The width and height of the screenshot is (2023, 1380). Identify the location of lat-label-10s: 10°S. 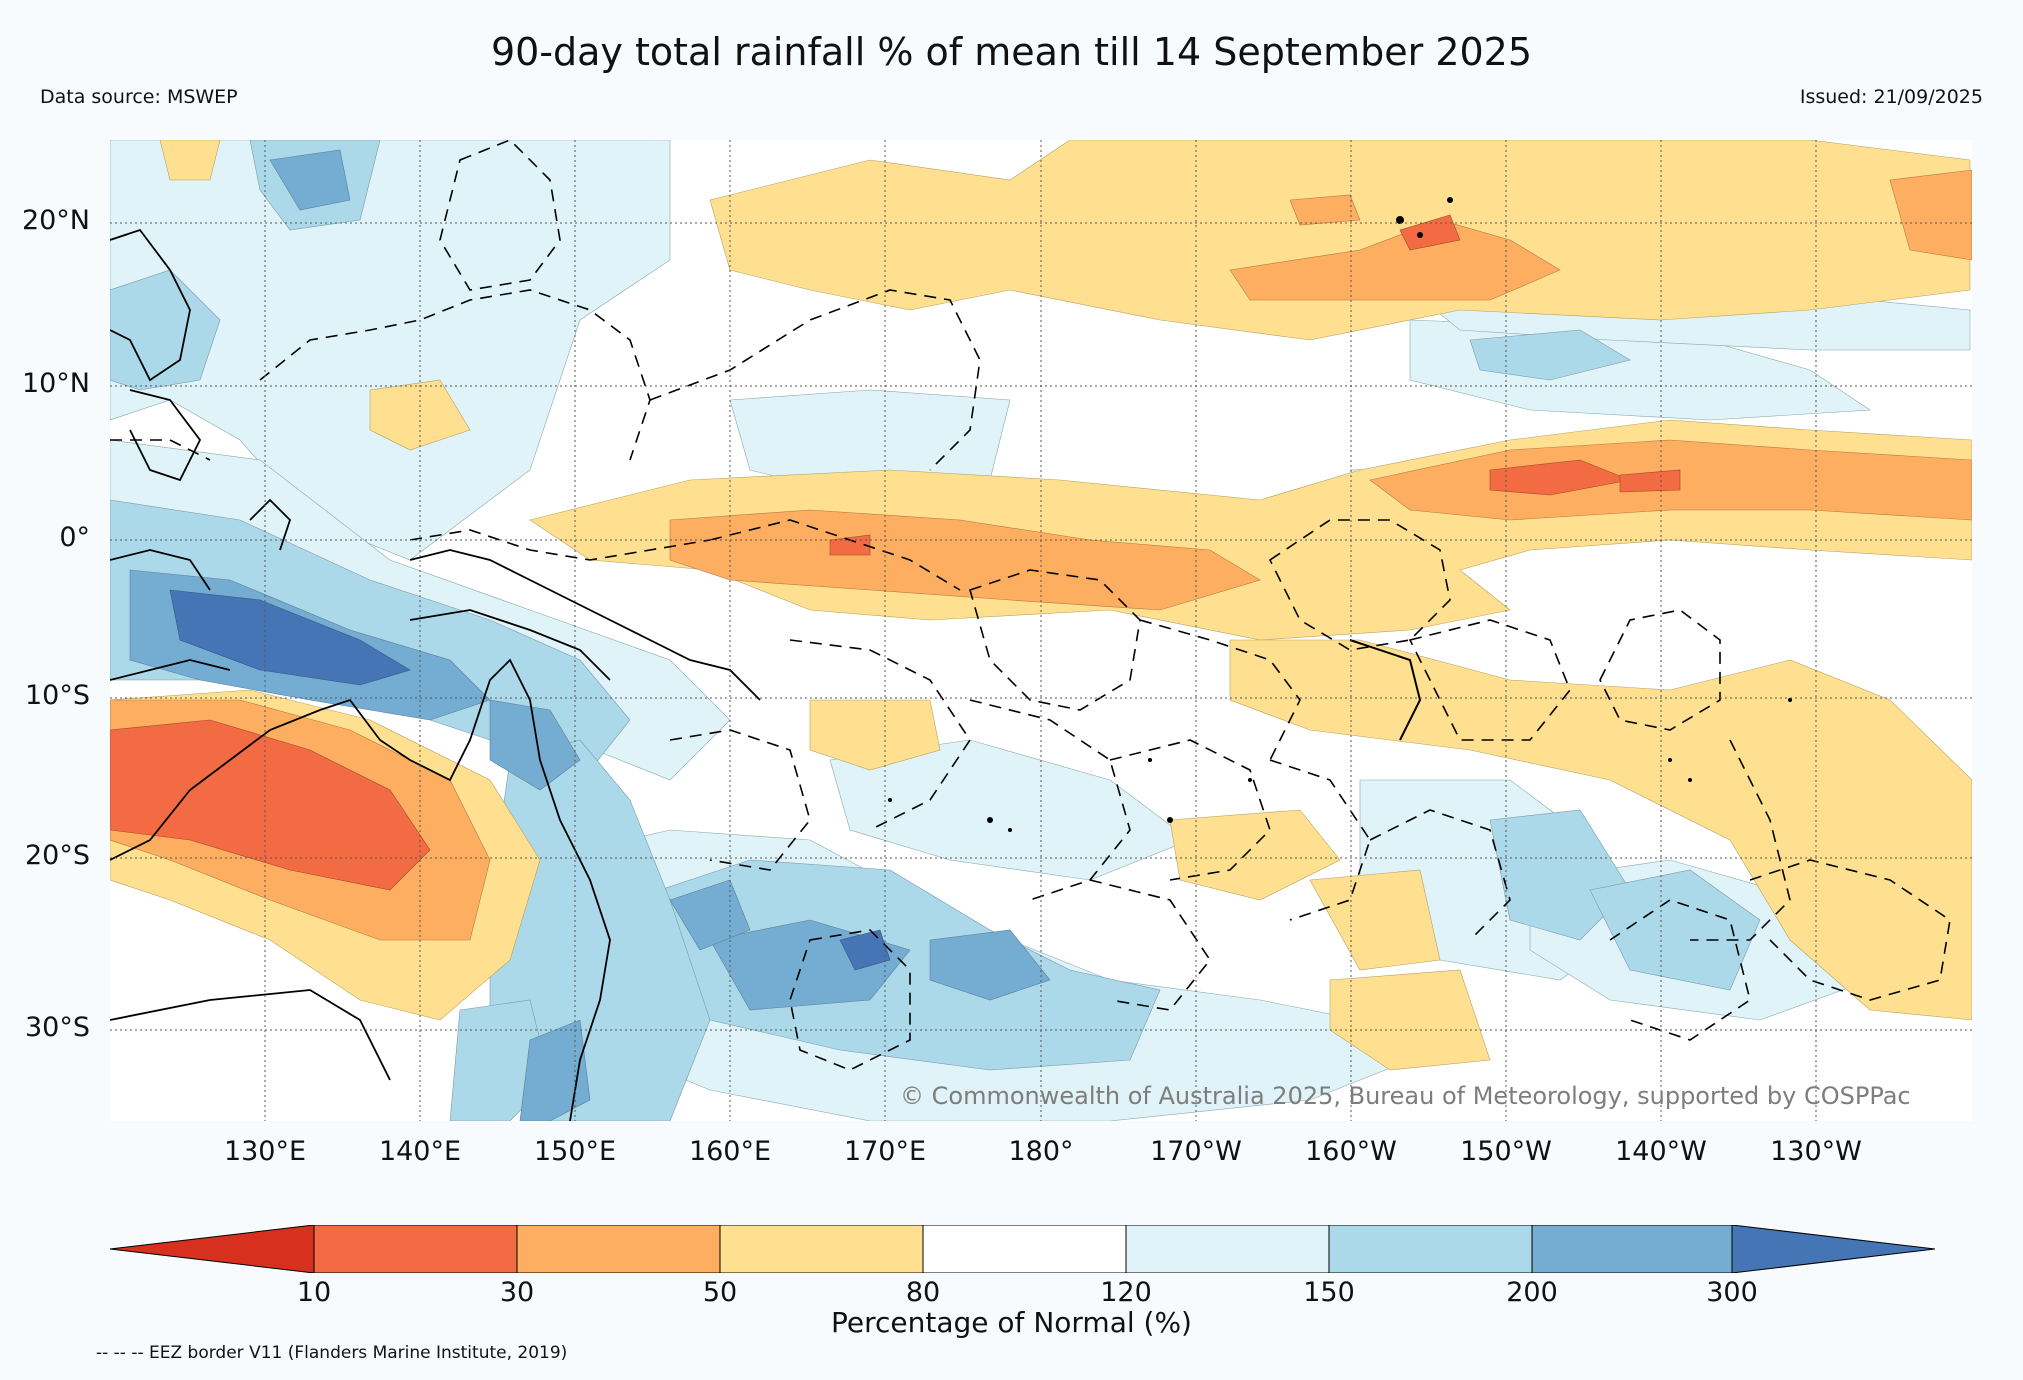
(57, 695).